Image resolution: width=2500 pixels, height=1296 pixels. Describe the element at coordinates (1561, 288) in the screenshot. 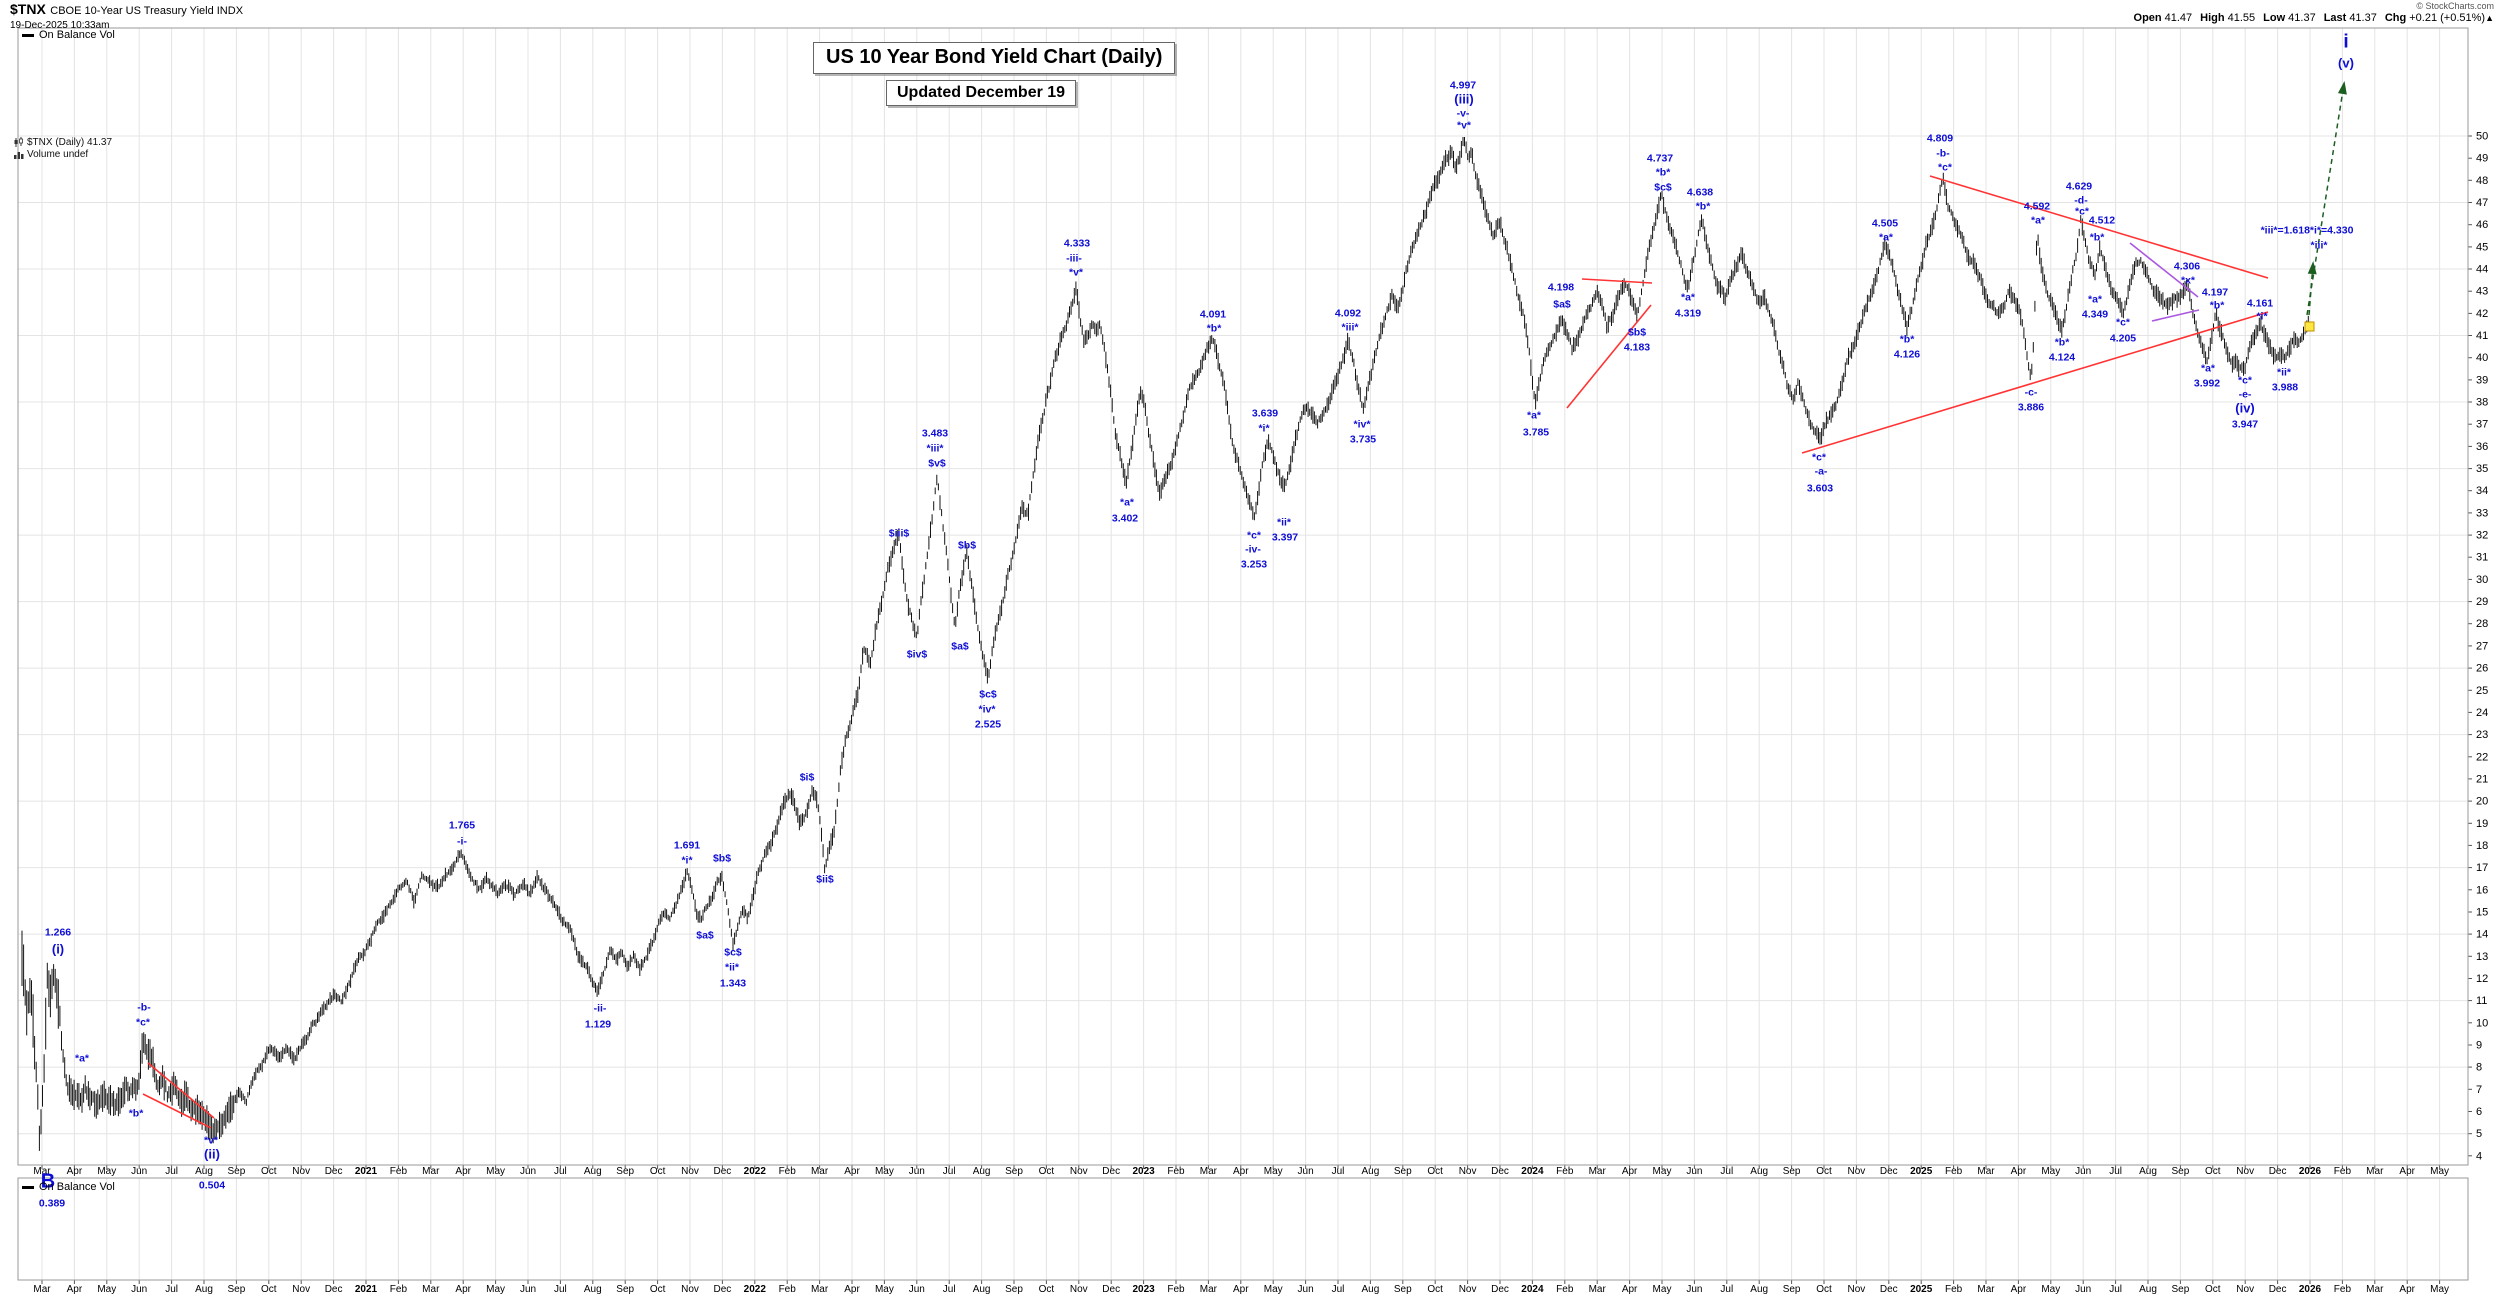

I see `wave-annotation-label: 4.198` at that location.